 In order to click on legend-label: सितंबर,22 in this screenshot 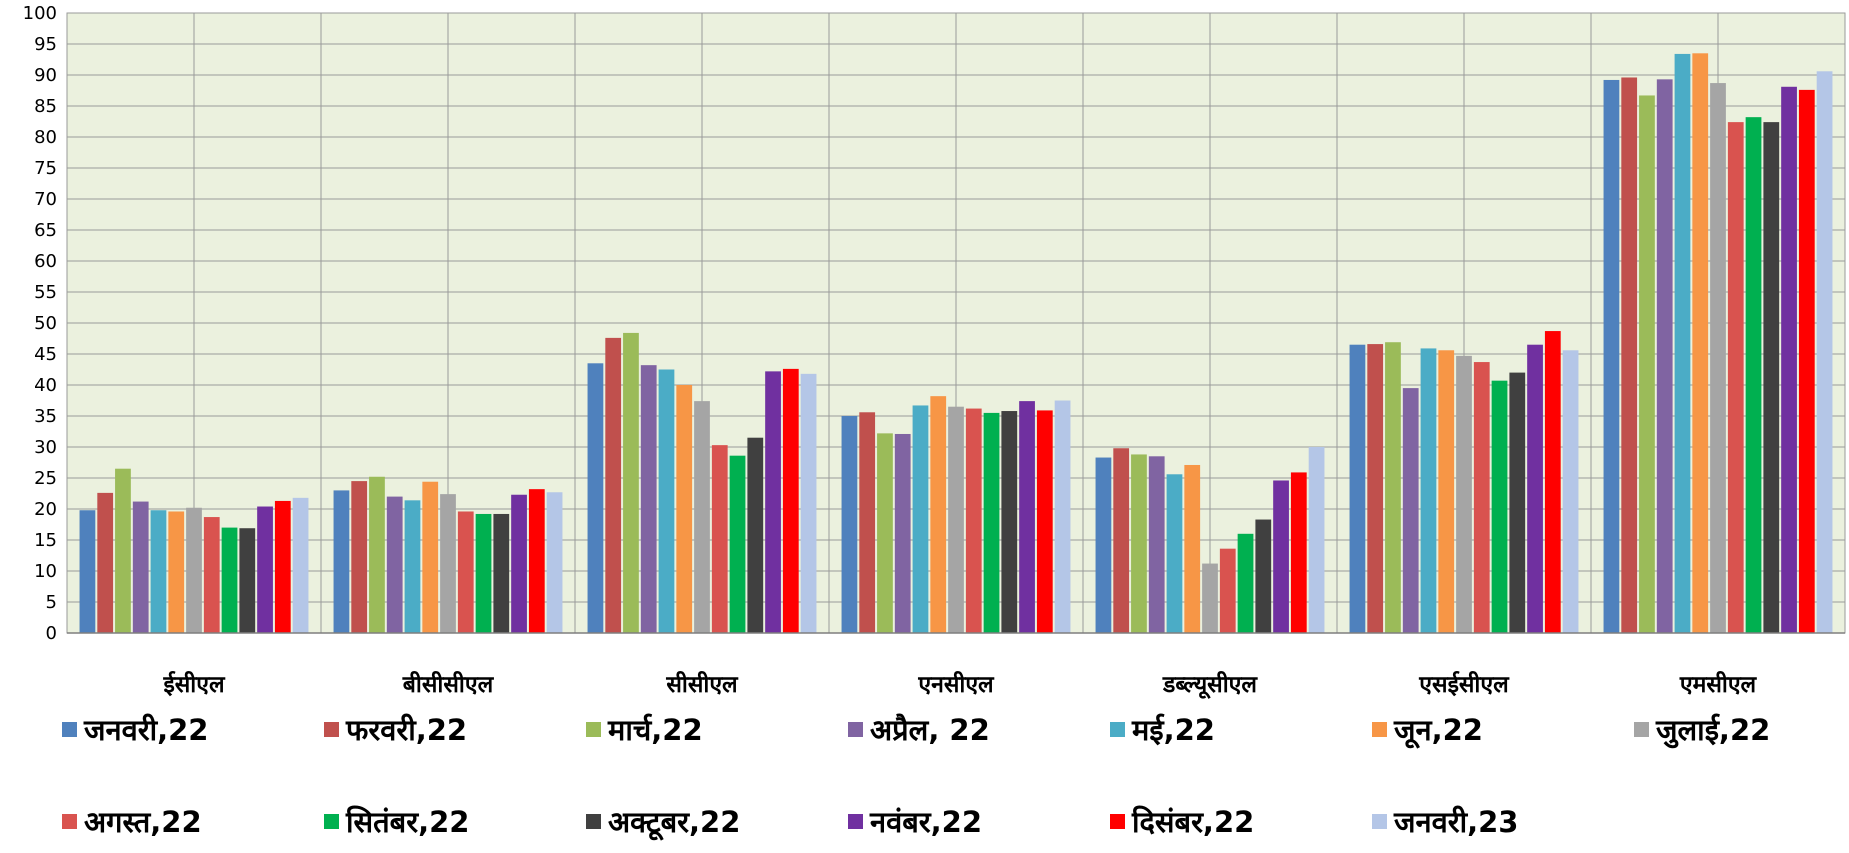, I will do `click(407, 822)`.